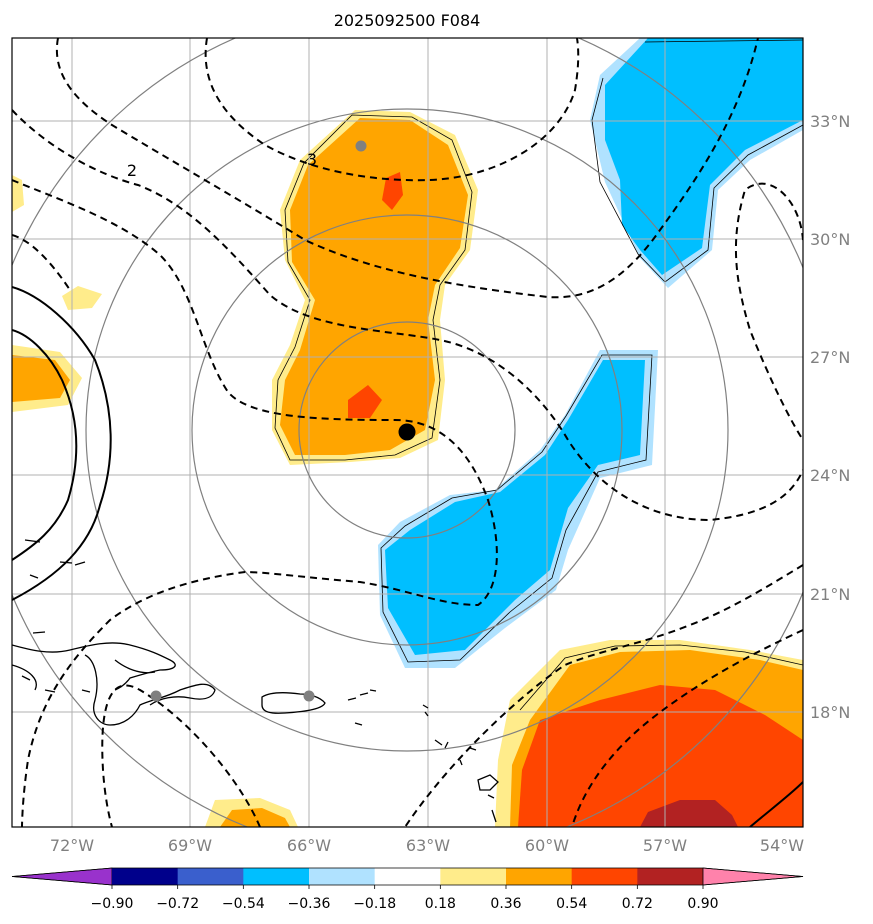  I want to click on lat-label: 18°N, so click(830, 712).